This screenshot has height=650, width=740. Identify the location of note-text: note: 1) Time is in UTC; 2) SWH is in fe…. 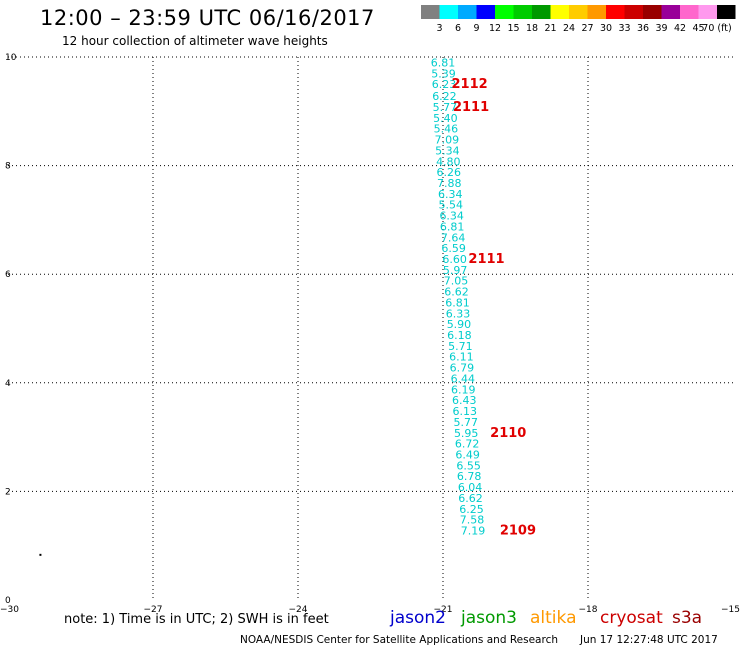
(196, 619).